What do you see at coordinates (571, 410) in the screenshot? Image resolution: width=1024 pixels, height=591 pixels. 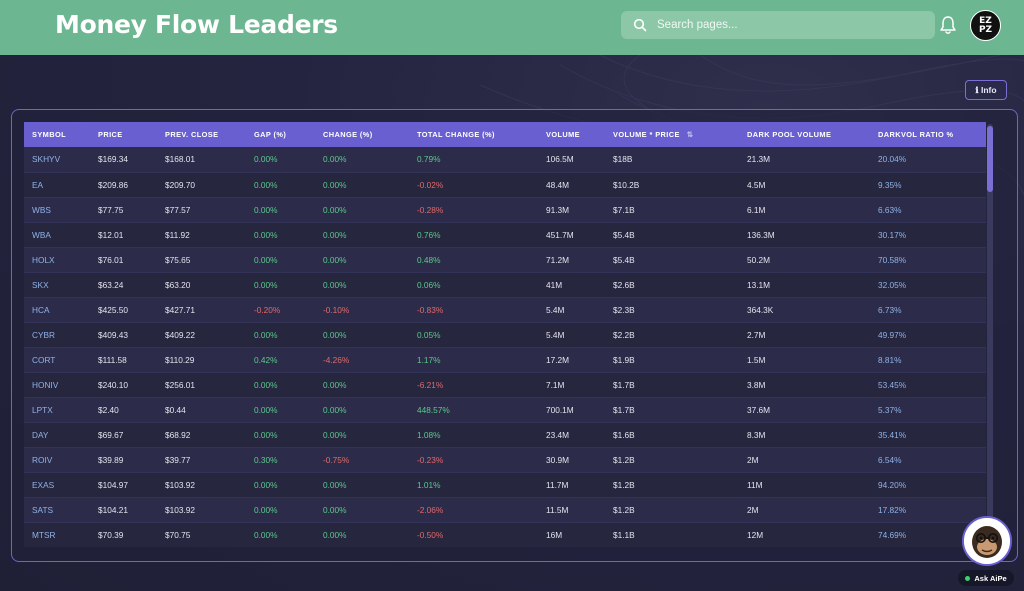 I see `table-cell-volume: 700.1M` at bounding box center [571, 410].